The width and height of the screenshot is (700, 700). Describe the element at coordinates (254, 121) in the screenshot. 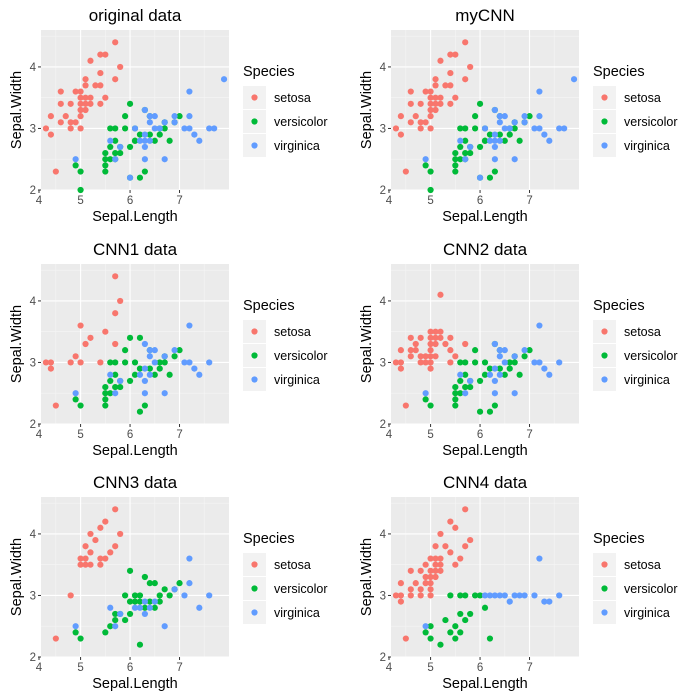

I see `legend-key-versicolor` at that location.